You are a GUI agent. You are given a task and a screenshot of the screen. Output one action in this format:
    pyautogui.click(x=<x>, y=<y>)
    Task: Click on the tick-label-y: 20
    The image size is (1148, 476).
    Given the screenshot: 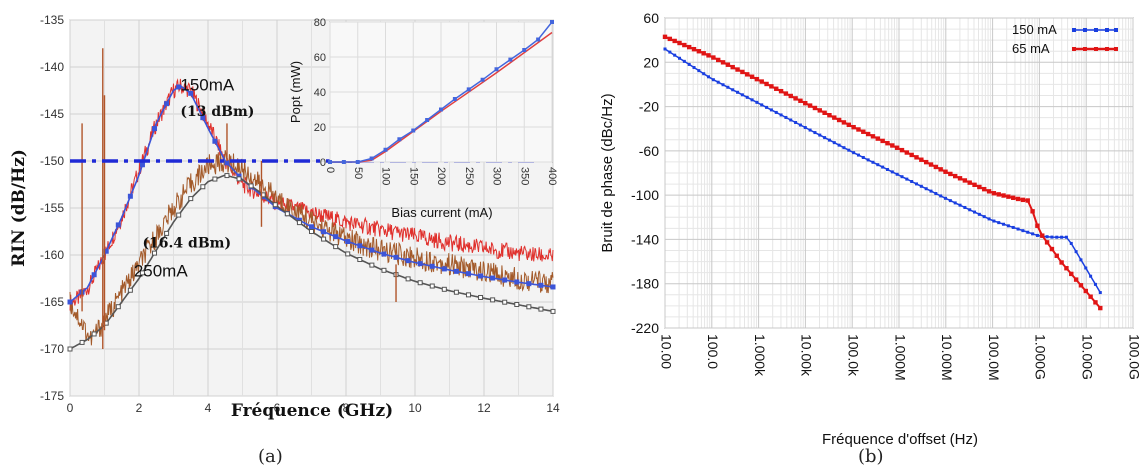 What is the action you would take?
    pyautogui.click(x=651, y=62)
    